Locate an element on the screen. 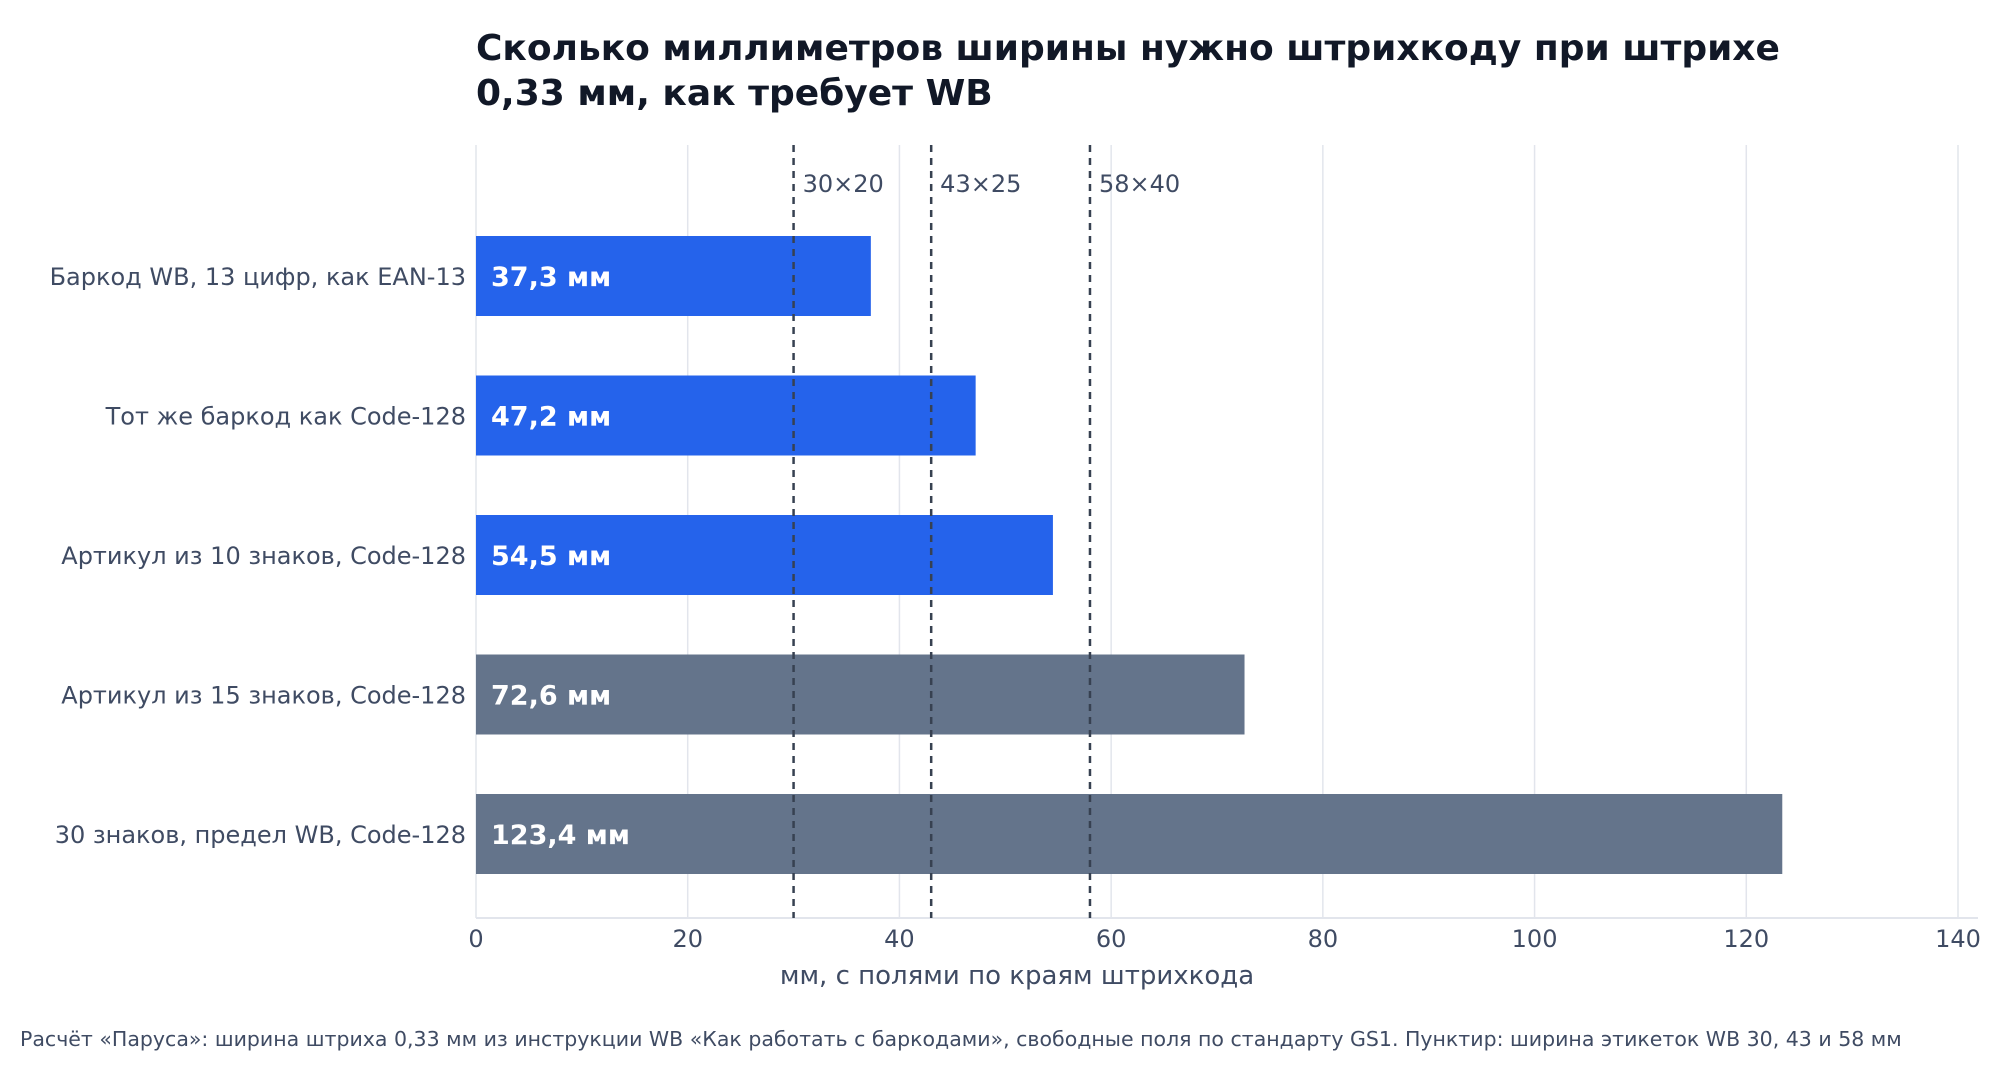 This screenshot has height=1080, width=2000. reference-line-label: 58×40 is located at coordinates (1139, 184).